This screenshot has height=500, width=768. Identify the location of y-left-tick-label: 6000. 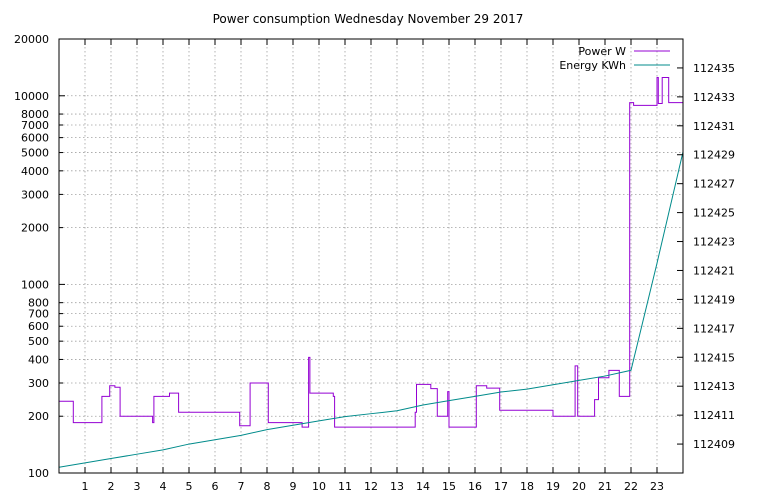
(35, 138).